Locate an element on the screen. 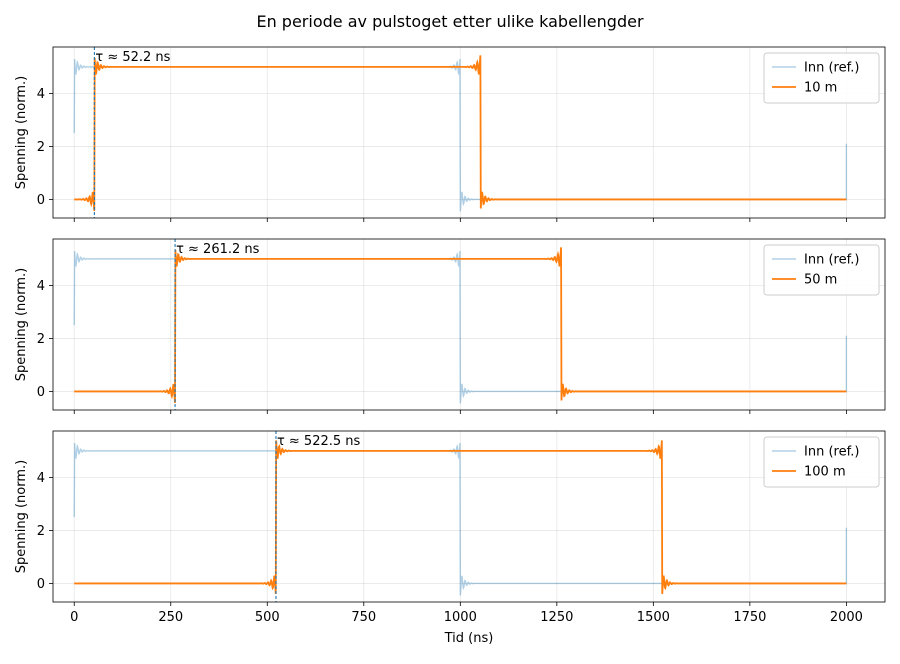 This screenshot has height=664, width=900. x-tick-label: 500 is located at coordinates (267, 617).